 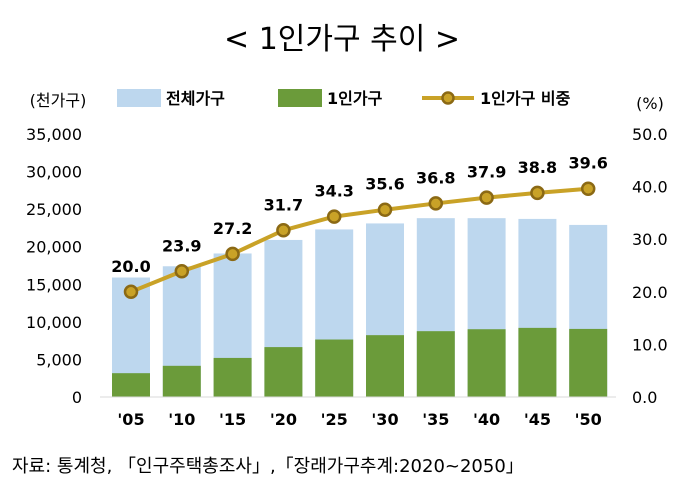 I want to click on left-tick-label: 15,000, so click(x=54, y=284).